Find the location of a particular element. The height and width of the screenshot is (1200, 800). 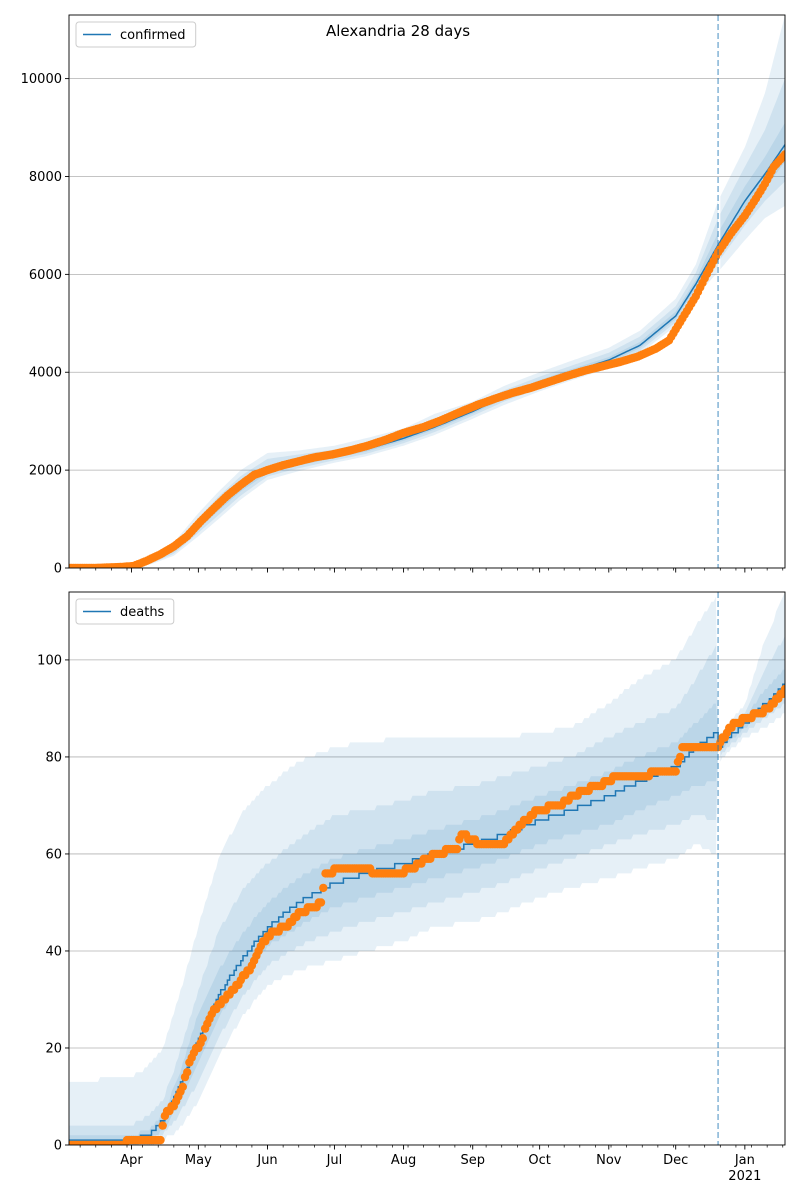

y-tick-label-5: 10000 is located at coordinates (41, 79).